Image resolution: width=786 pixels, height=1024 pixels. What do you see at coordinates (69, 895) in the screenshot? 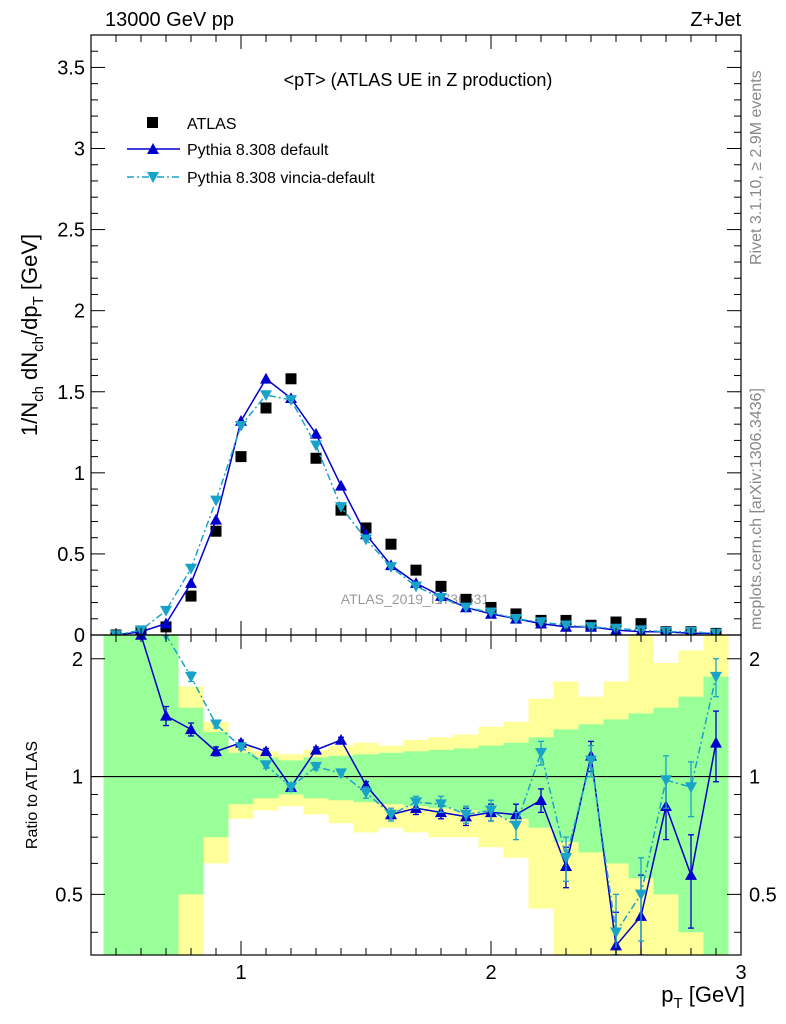
I see `ratio-y-tick-label: 0.5` at bounding box center [69, 895].